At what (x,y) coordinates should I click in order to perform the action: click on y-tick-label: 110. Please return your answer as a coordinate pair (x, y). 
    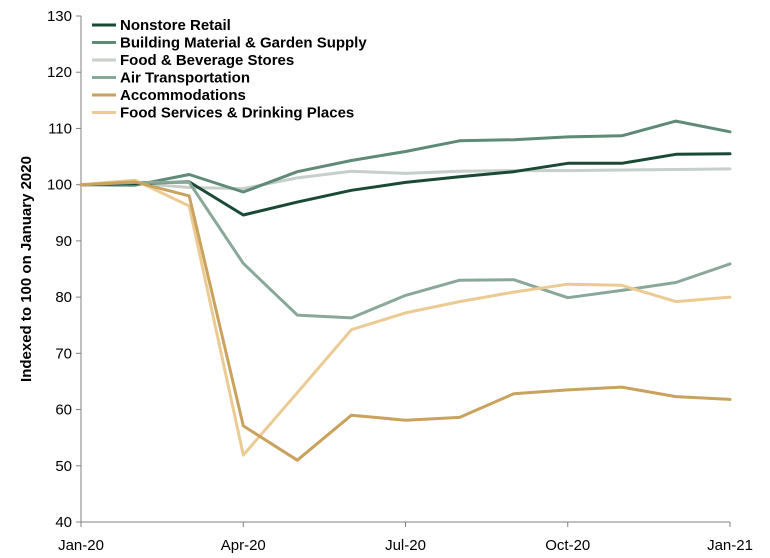
    Looking at the image, I should click on (60, 128).